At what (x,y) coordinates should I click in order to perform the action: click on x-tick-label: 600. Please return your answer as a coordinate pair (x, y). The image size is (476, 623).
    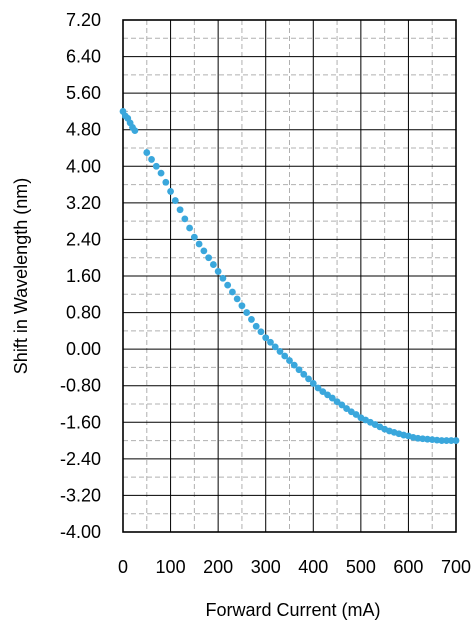
    Looking at the image, I should click on (408, 567).